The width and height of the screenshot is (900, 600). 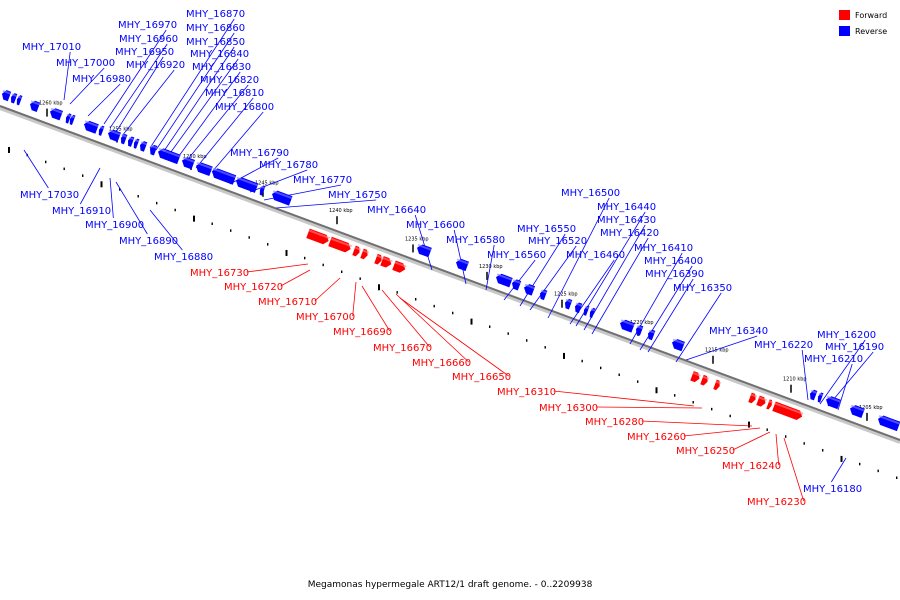 I want to click on gene-label: MHY_16400, so click(x=673, y=261).